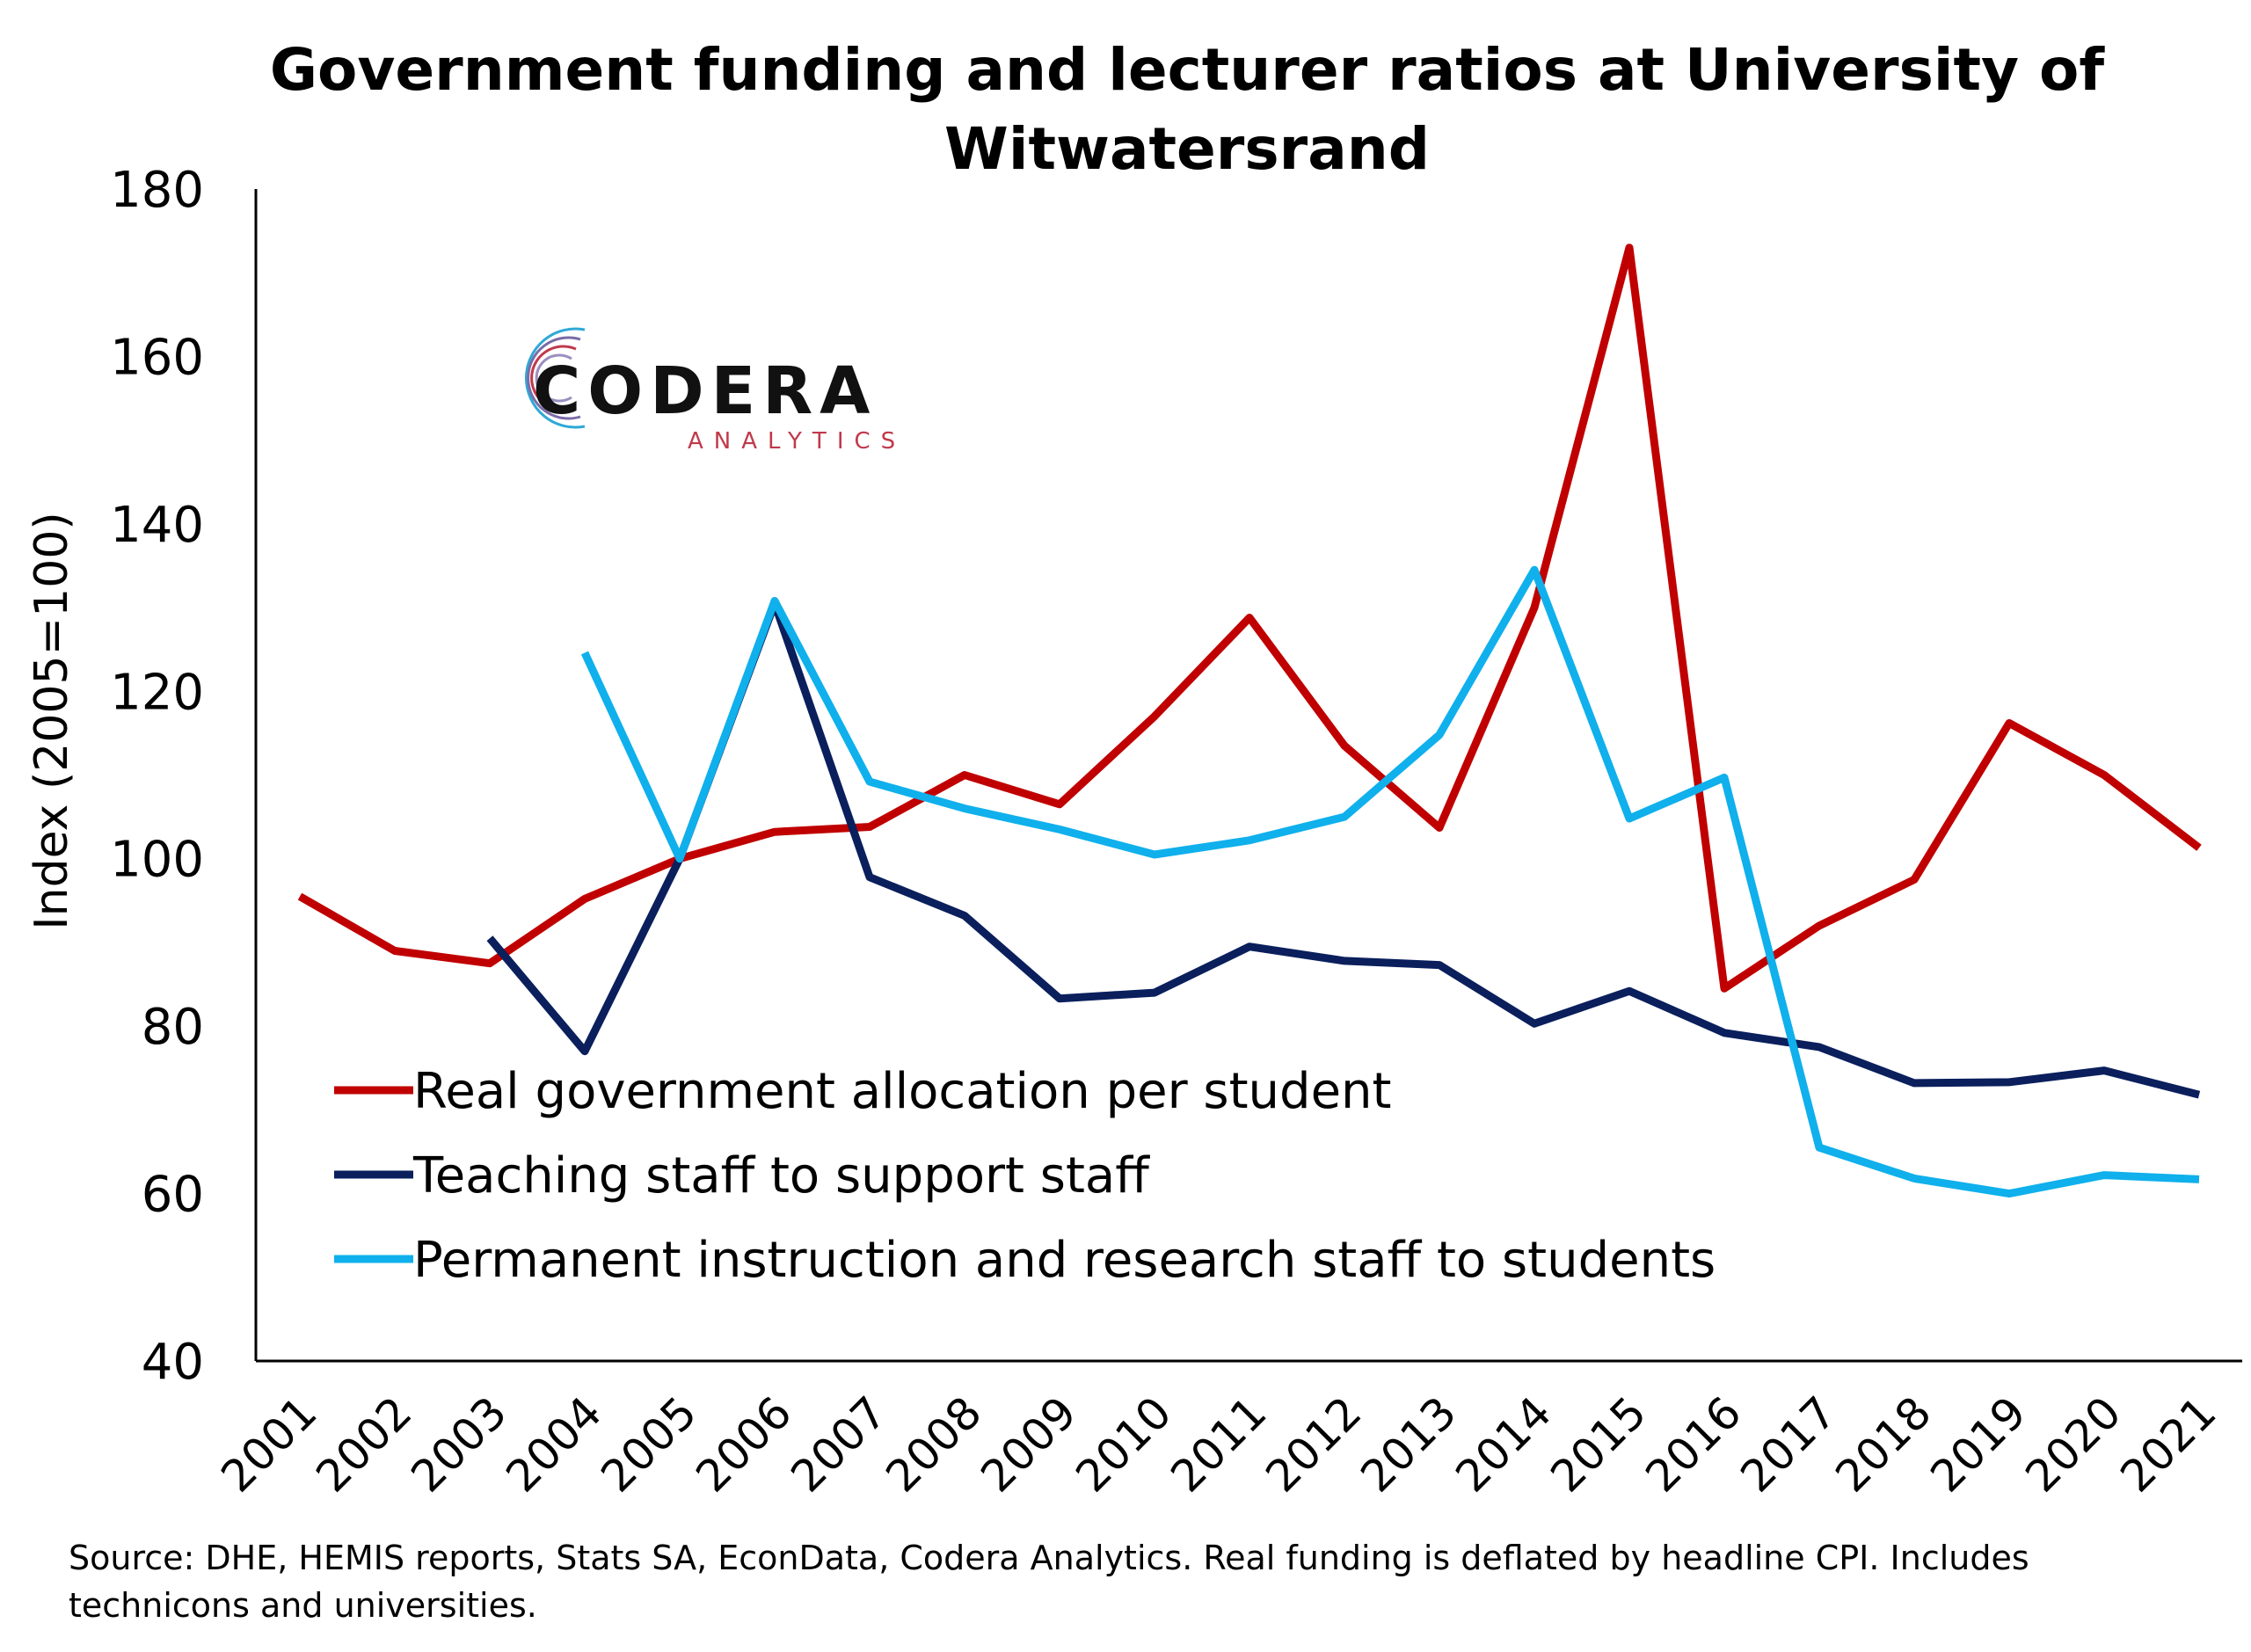 The width and height of the screenshot is (2251, 1652). I want to click on y-axis-ticks: 40 60 80 100 120 140 160 180, so click(157, 776).